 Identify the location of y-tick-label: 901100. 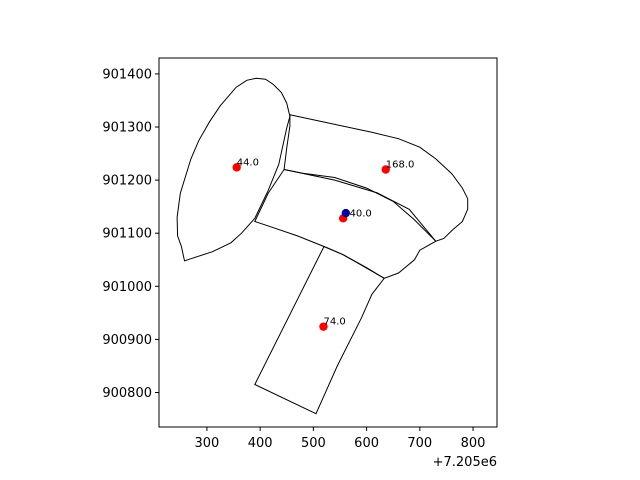
(127, 234).